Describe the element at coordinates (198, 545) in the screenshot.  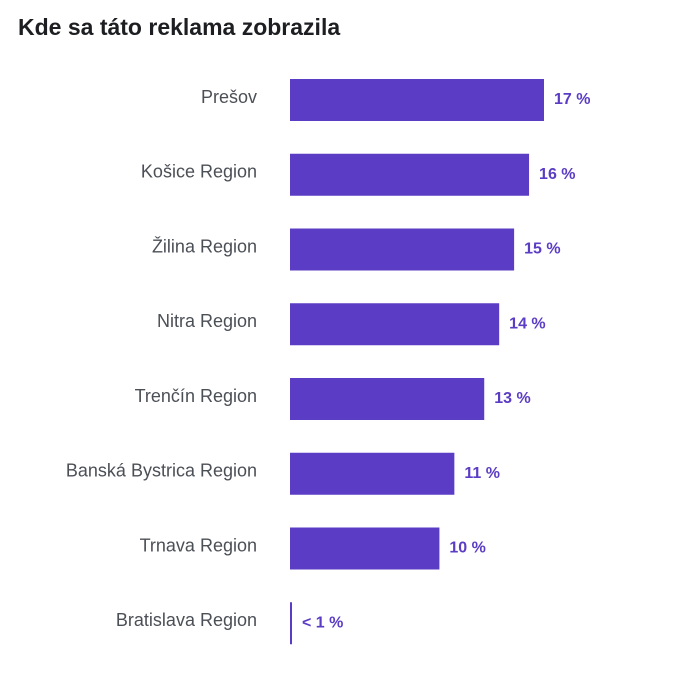
I see `category-label: Trnava Region` at that location.